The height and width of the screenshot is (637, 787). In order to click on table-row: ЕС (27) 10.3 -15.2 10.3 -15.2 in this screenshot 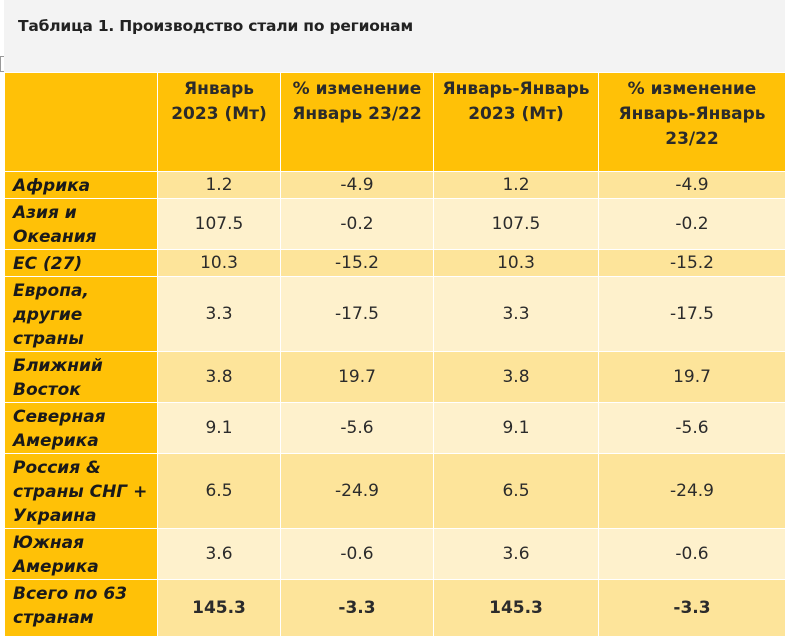, I will do `click(395, 263)`.